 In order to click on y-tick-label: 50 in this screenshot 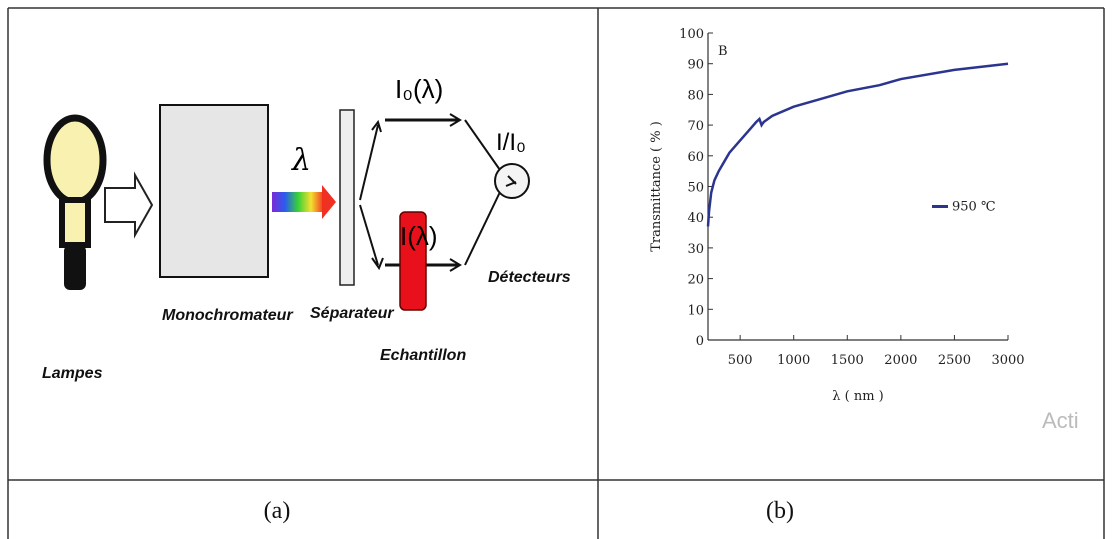, I will do `click(695, 188)`.